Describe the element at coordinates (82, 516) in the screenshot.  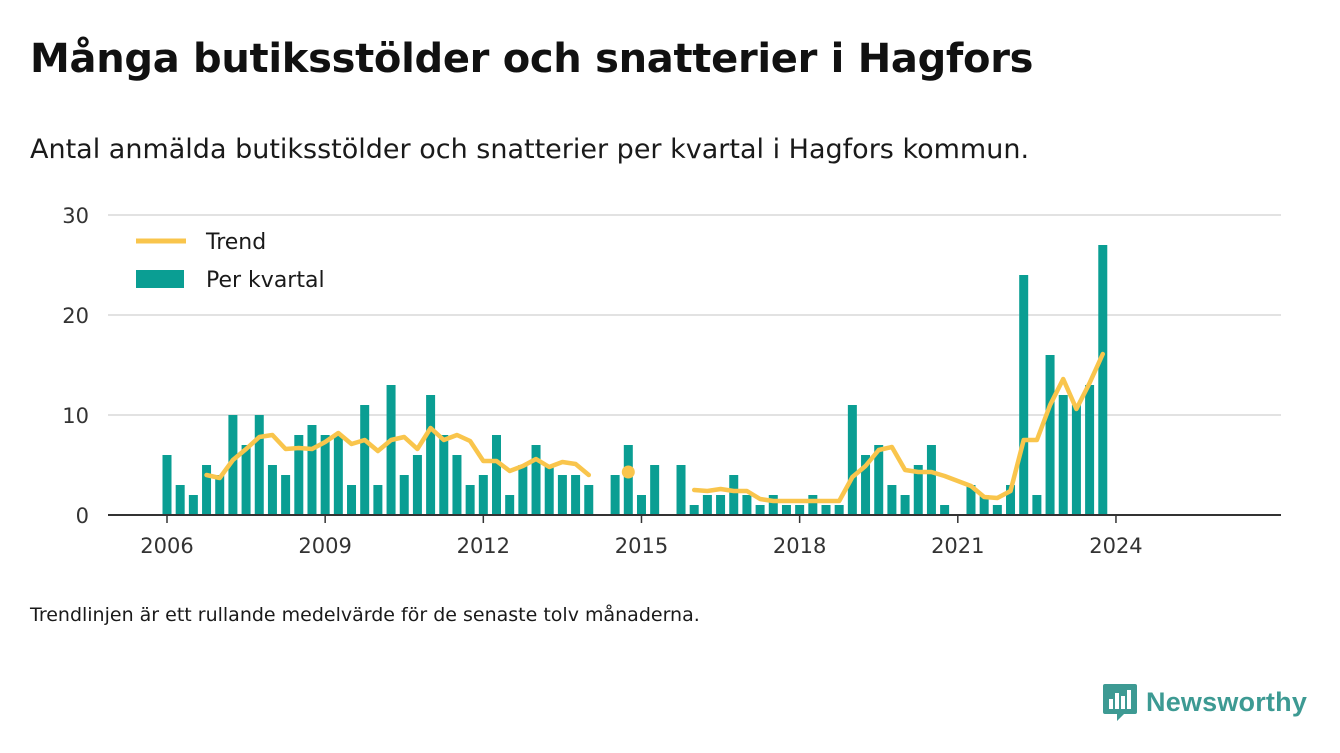
I see `y-tick-label: 0` at that location.